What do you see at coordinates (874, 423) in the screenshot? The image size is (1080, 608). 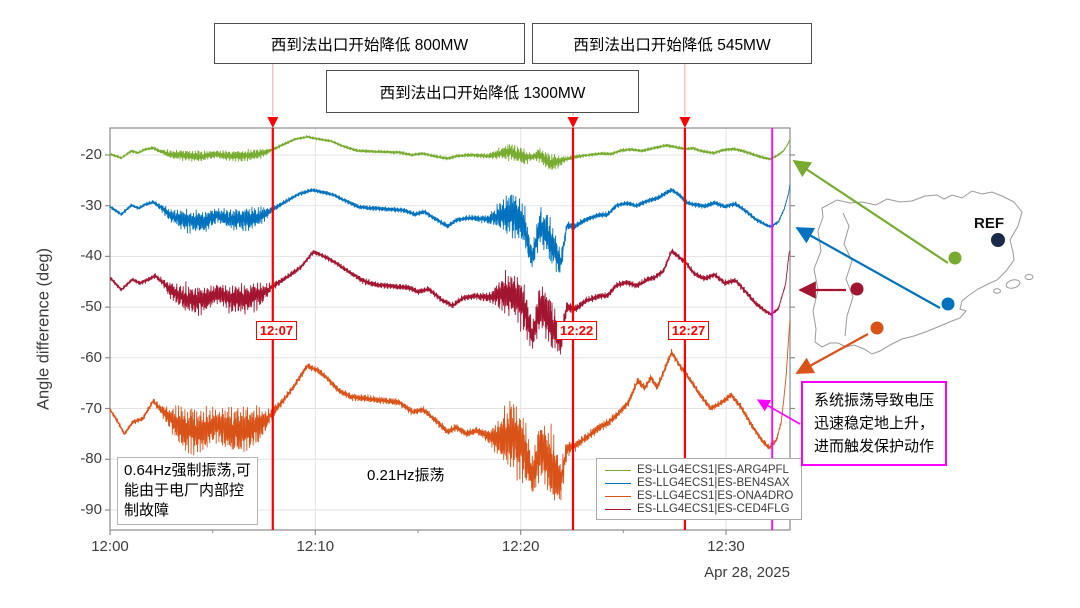 I see `note-protection-trip: 系统振荡导致电压 迅速稳定地上升， 进而触发保护动作` at bounding box center [874, 423].